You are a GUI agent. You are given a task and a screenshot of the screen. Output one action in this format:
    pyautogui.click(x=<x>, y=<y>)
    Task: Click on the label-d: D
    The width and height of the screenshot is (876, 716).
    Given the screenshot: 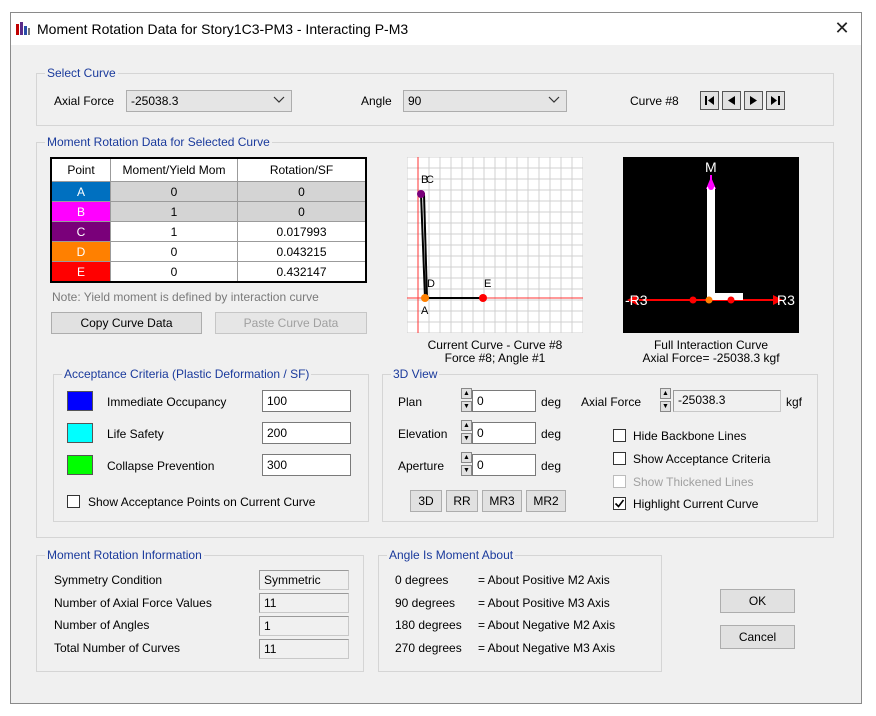 What is the action you would take?
    pyautogui.click(x=431, y=284)
    